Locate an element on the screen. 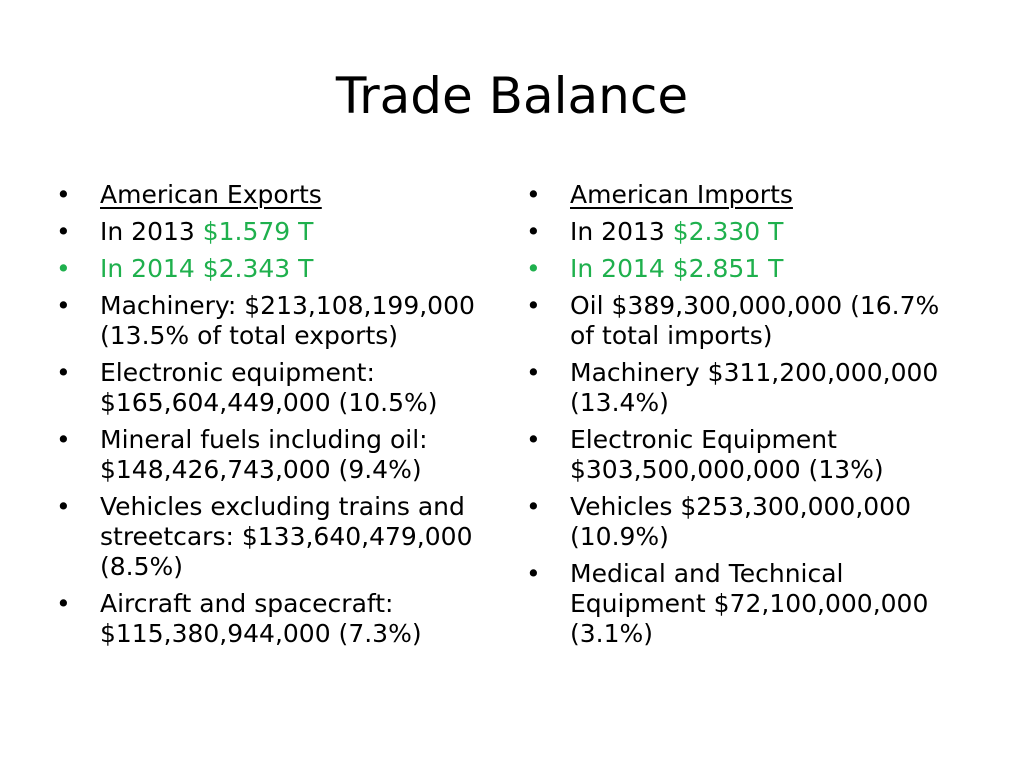 The image size is (1024, 768). imports-2013-item: • In 2013 $2.330 T is located at coordinates (736, 232).